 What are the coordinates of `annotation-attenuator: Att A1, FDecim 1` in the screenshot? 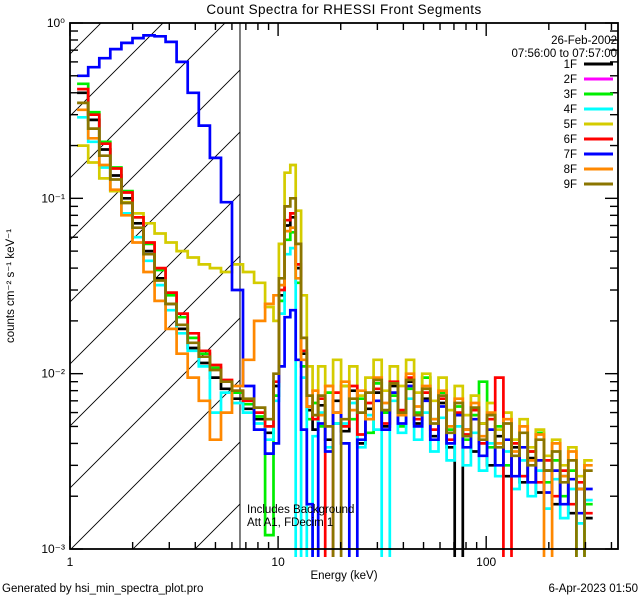 It's located at (290, 523).